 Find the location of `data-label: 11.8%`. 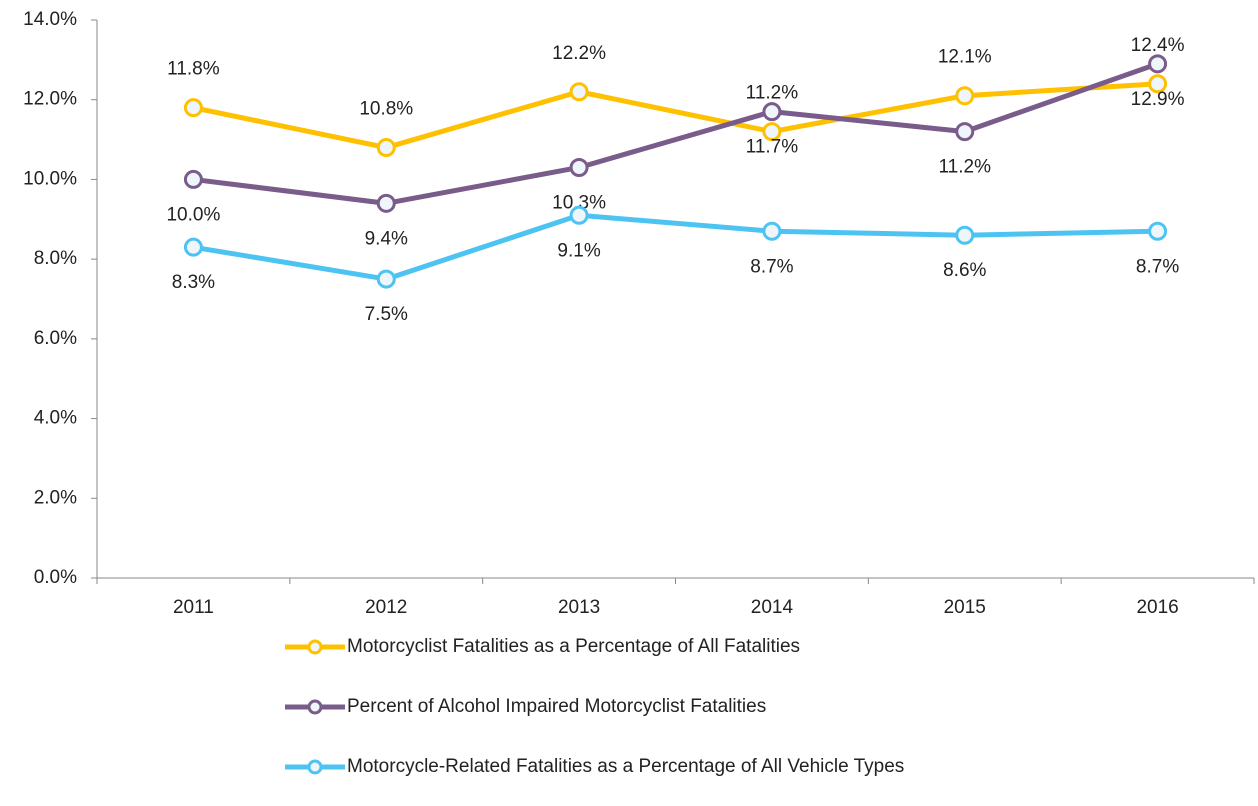

data-label: 11.8% is located at coordinates (193, 69).